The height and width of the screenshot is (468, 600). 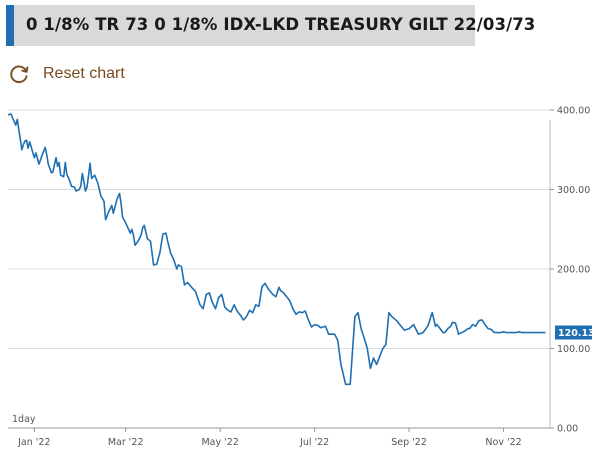 What do you see at coordinates (573, 190) in the screenshot?
I see `y-tick-label: 300.00` at bounding box center [573, 190].